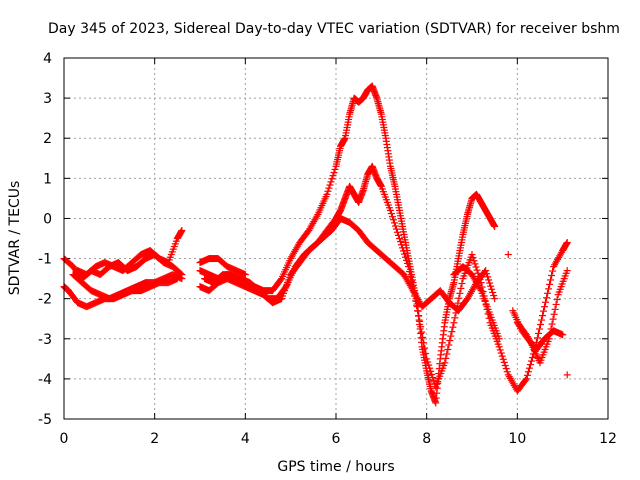 This screenshot has height=480, width=640. Describe the element at coordinates (336, 439) in the screenshot. I see `x-tick-label: 6` at that location.